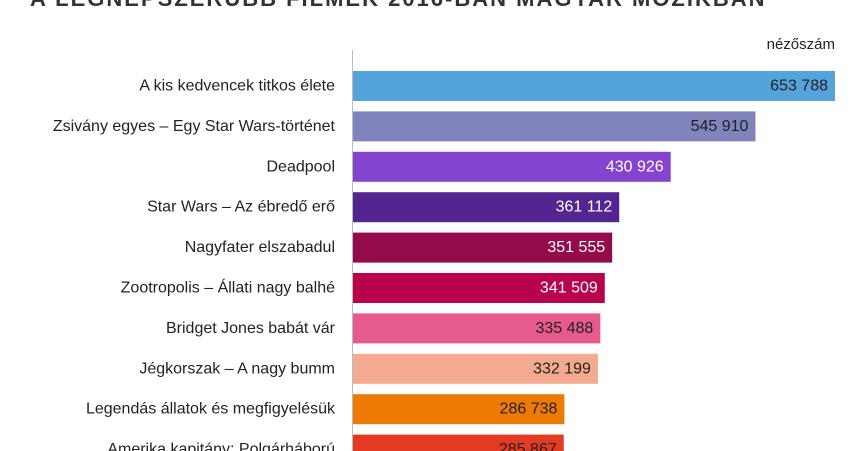 This screenshot has width=860, height=451. What do you see at coordinates (194, 126) in the screenshot?
I see `category-label: Zsivány egyes – Egy Star Wars-történet` at bounding box center [194, 126].